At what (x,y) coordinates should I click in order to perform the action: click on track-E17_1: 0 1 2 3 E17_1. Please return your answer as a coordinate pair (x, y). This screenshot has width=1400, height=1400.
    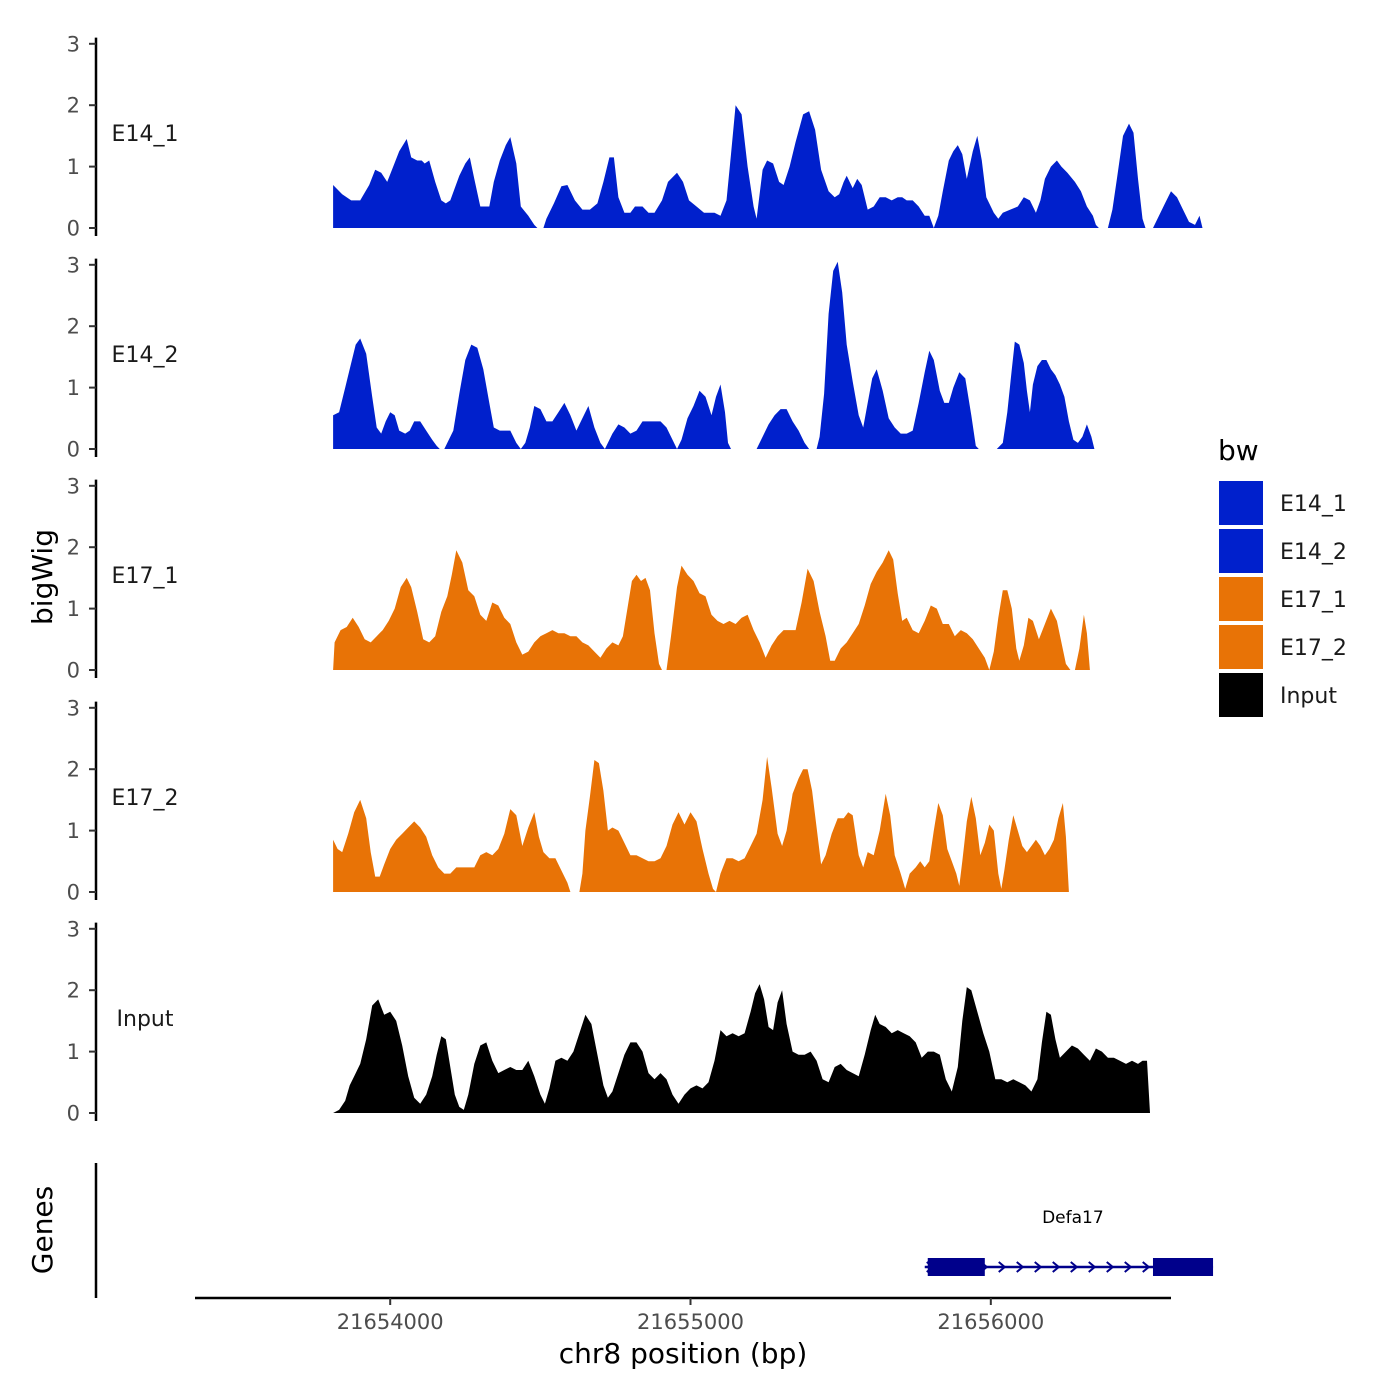
    Looking at the image, I should click on (578, 578).